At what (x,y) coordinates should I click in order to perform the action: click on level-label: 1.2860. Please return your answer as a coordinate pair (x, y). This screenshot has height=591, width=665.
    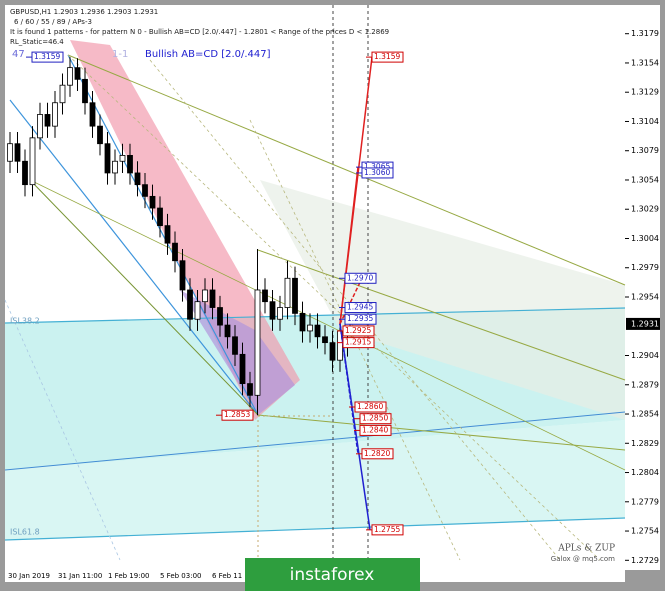
    Looking at the image, I should click on (370, 406).